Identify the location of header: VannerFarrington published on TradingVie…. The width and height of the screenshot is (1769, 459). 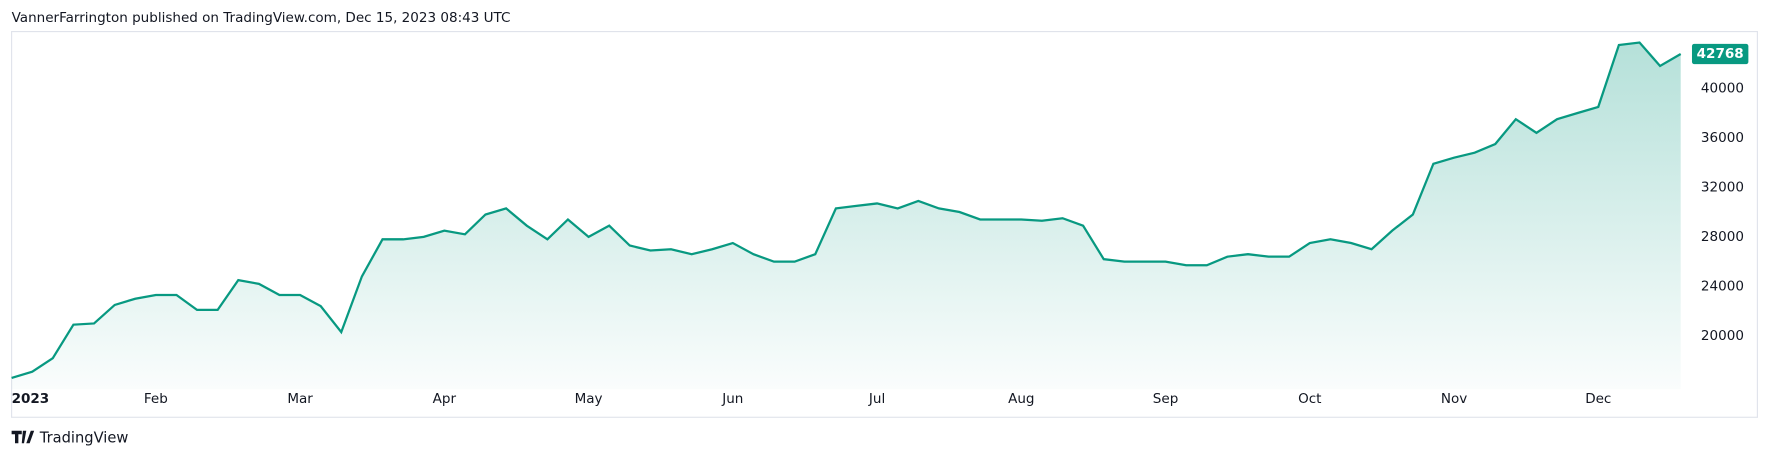
(261, 18).